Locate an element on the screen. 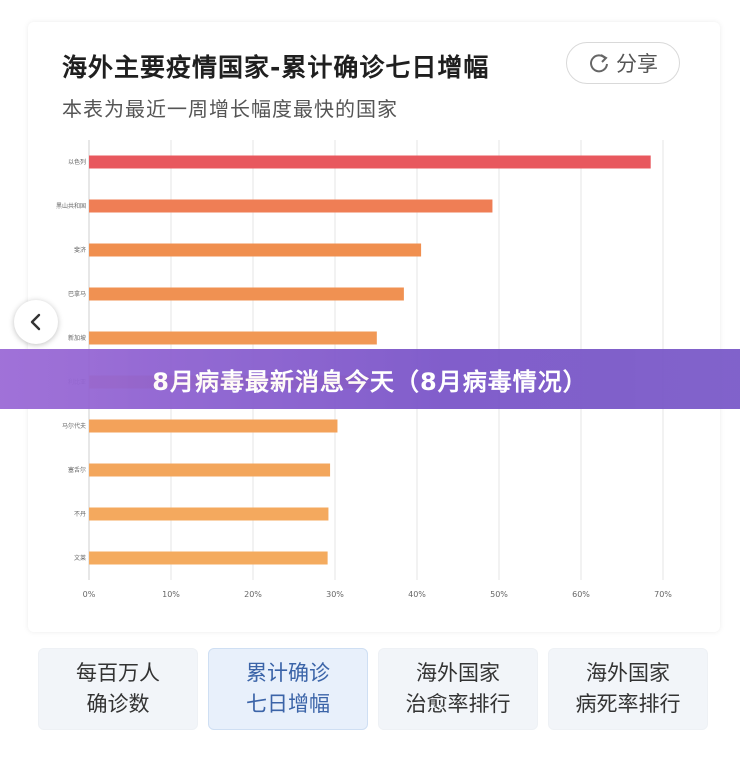 Image resolution: width=740 pixels, height=757 pixels. category-label: 不丹 is located at coordinates (80, 514).